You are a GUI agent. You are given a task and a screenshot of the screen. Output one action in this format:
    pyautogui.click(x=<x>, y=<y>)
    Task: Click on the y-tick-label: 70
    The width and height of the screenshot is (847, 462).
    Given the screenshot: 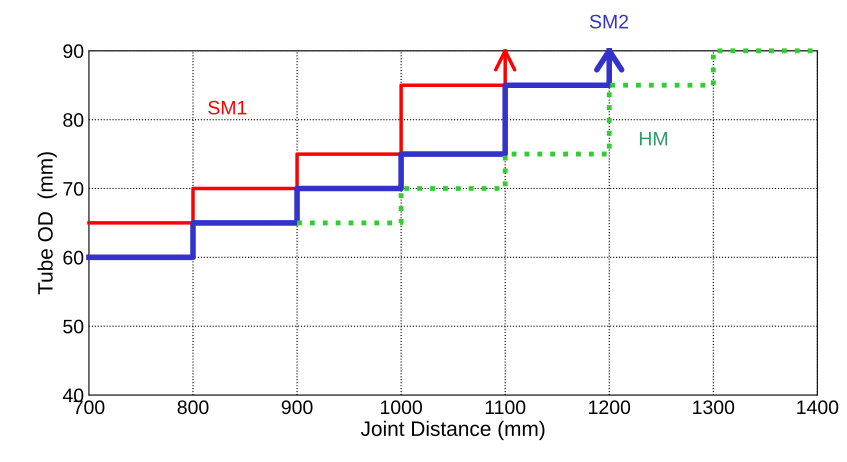 What is the action you would take?
    pyautogui.click(x=73, y=189)
    